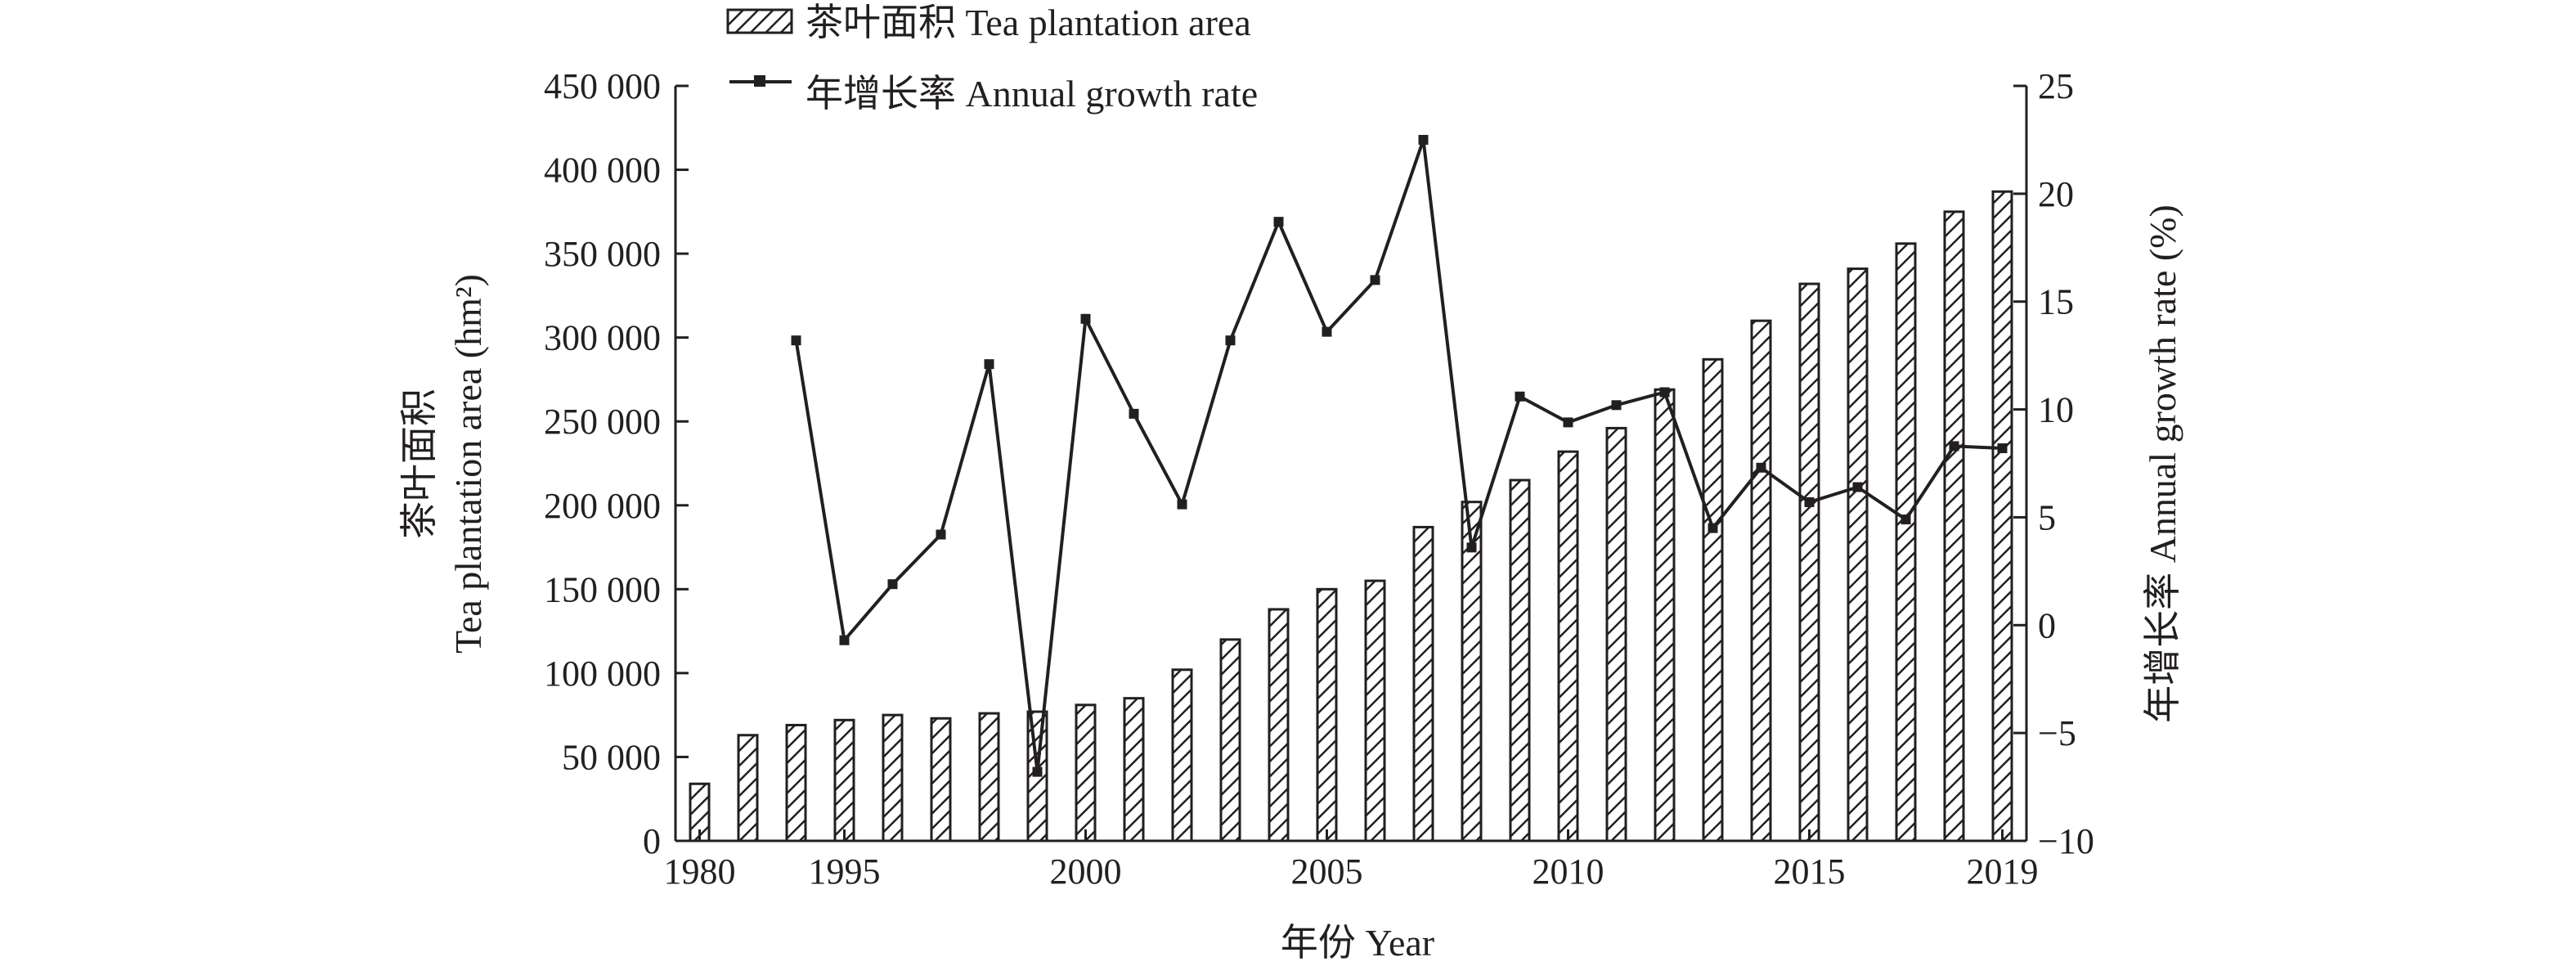 This screenshot has width=2576, height=975. What do you see at coordinates (1857, 487) in the screenshot?
I see `growth-point-2016` at bounding box center [1857, 487].